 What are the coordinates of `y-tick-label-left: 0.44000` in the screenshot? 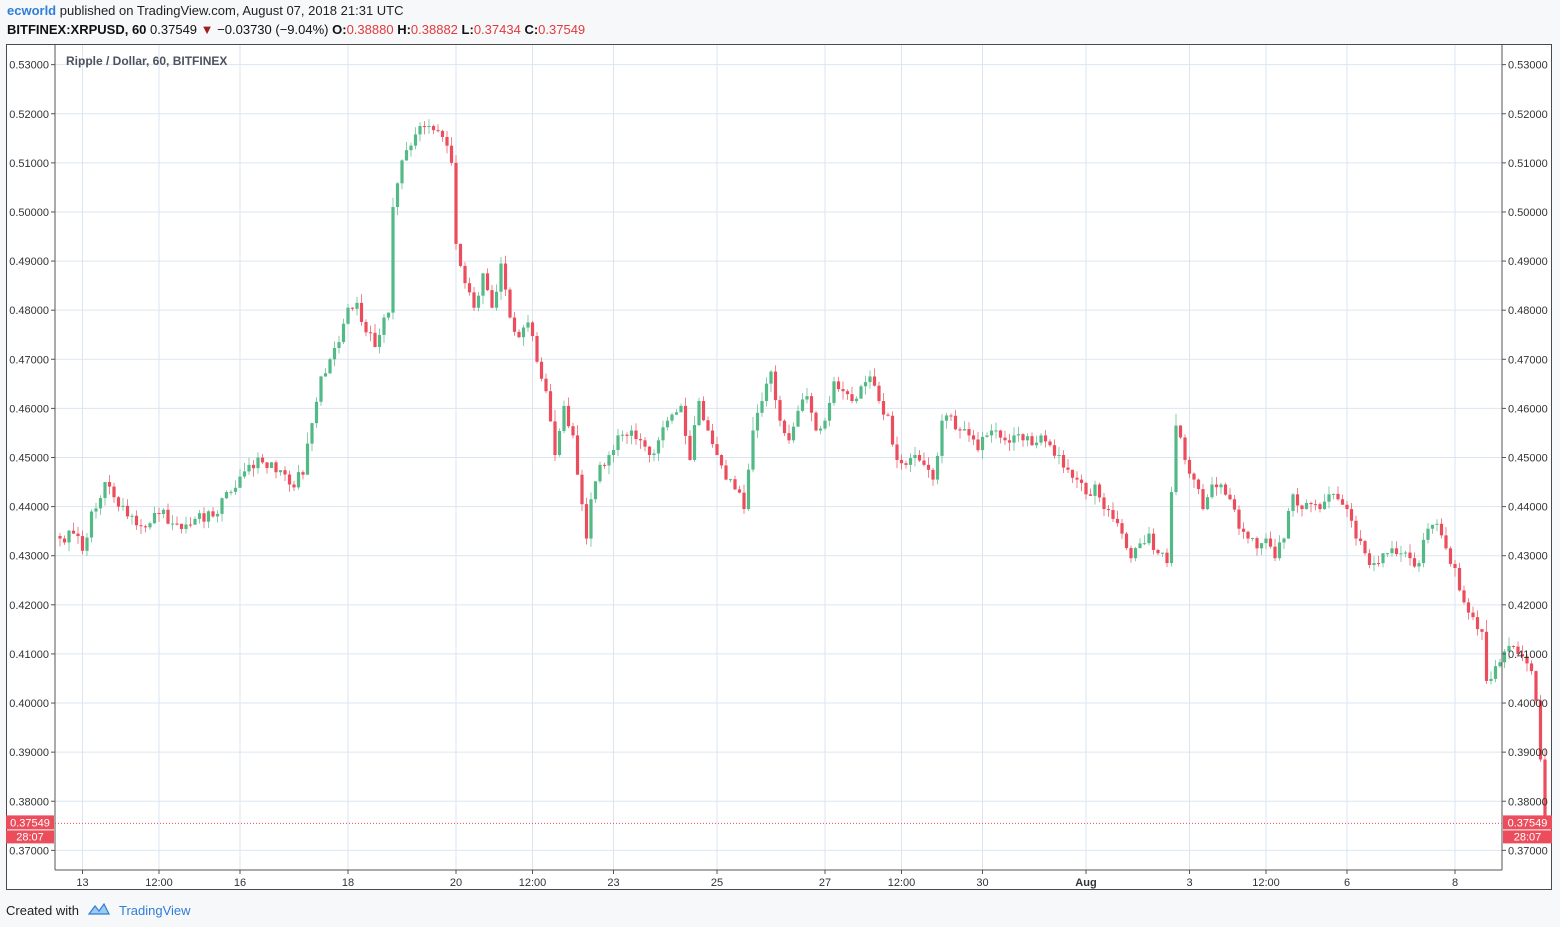 It's located at (29, 508).